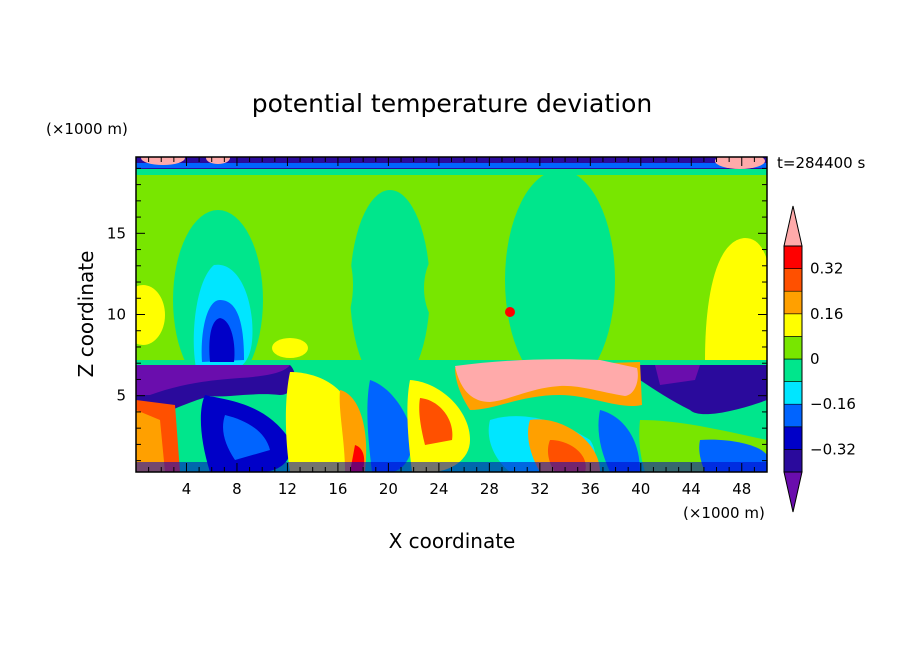 The height and width of the screenshot is (654, 904). I want to click on x-tick-label: 4, so click(187, 489).